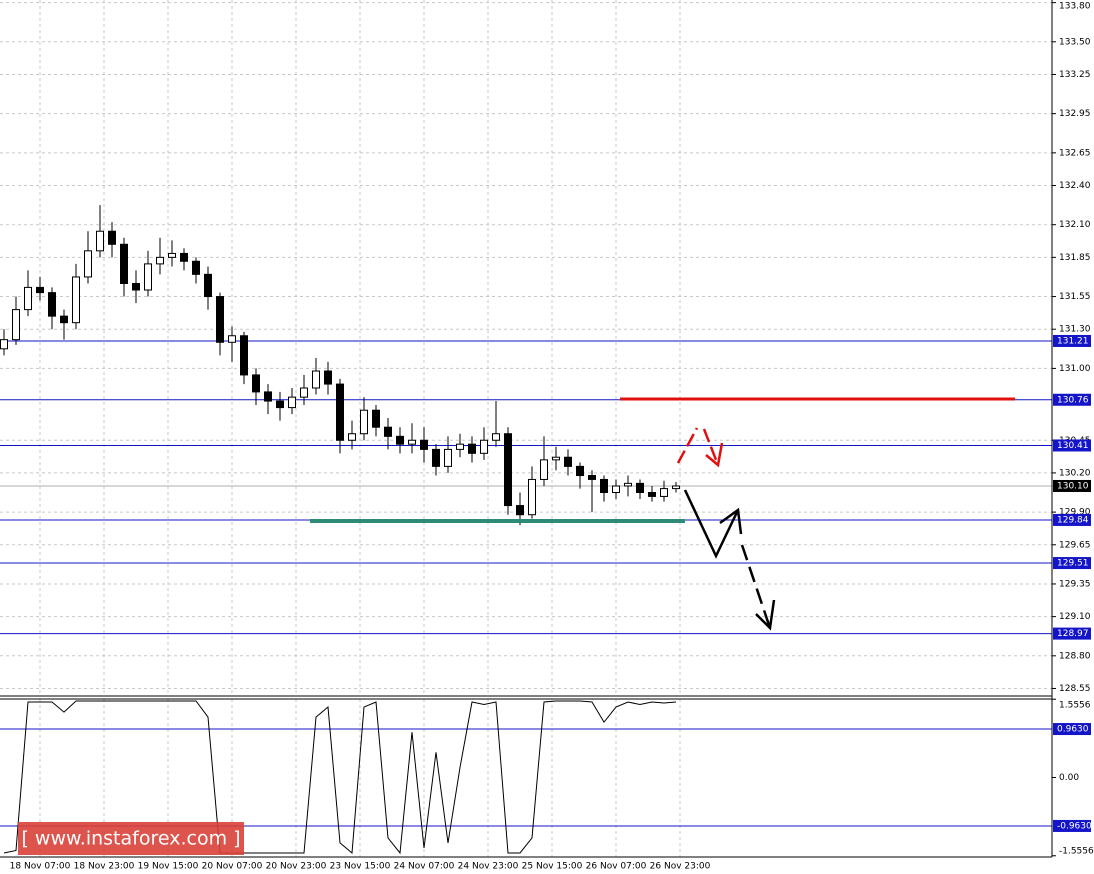  What do you see at coordinates (1075, 330) in the screenshot?
I see `y-tick-label: 131.30` at bounding box center [1075, 330].